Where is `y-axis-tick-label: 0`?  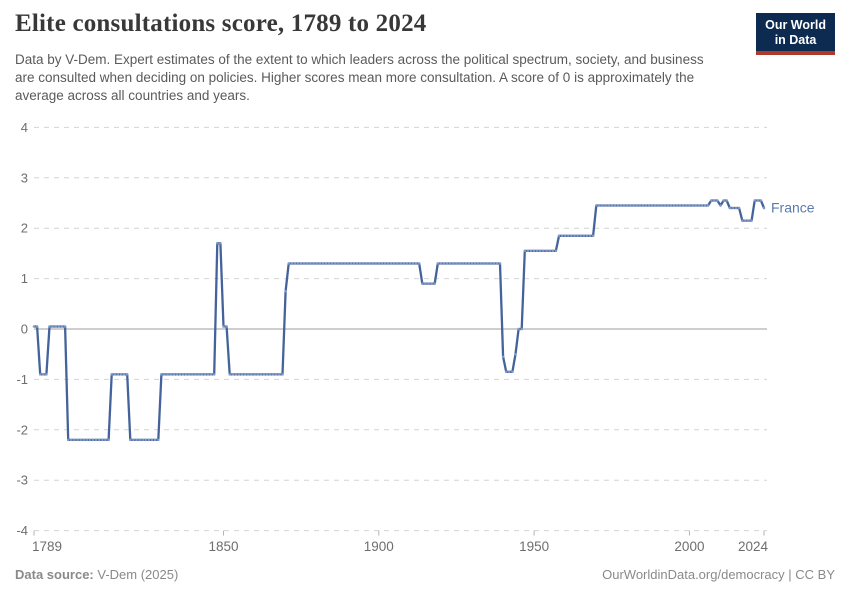
y-axis-tick-label: 0 is located at coordinates (24, 329).